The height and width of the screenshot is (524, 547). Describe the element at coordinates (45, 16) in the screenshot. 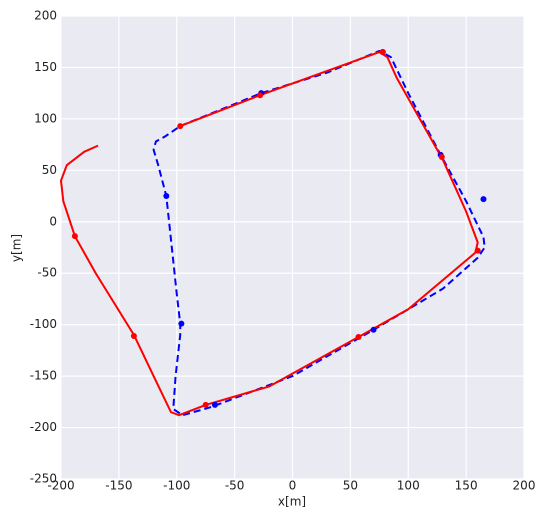

I see `y-tick-label: 200` at that location.